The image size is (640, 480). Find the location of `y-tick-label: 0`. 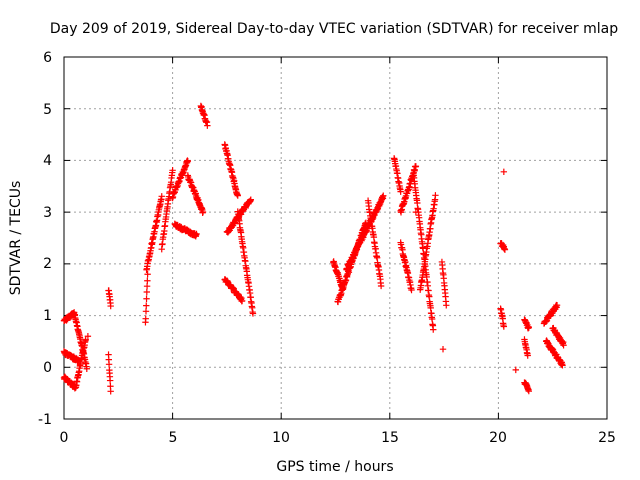

y-tick-label: 0 is located at coordinates (47, 368).